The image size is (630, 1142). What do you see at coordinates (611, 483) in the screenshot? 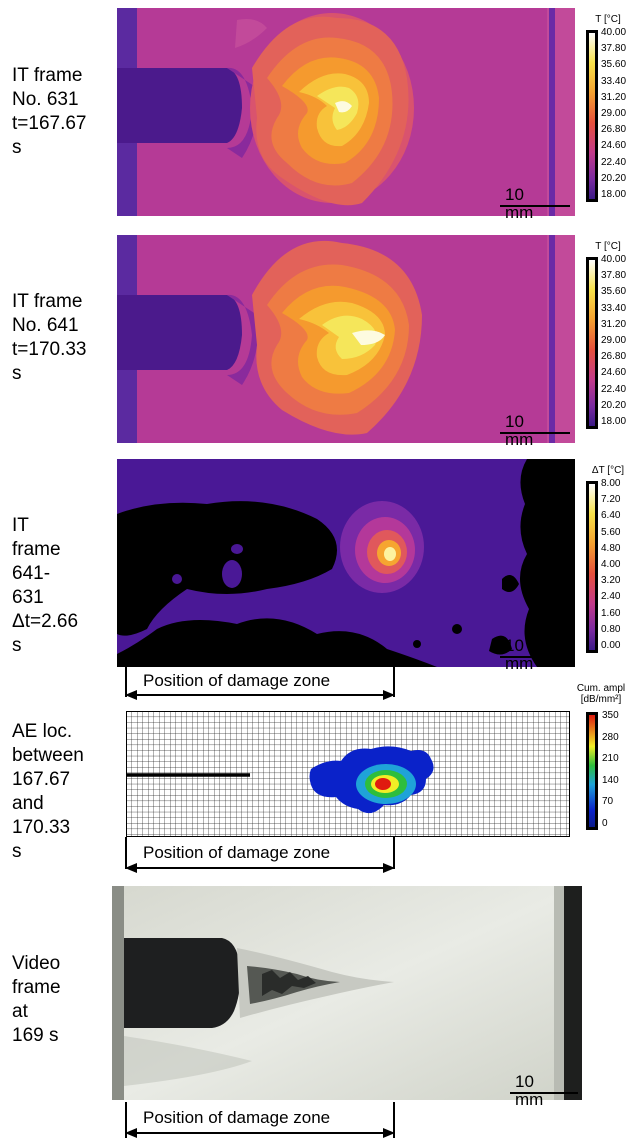
I see `legend-tick-label: 8.00` at bounding box center [611, 483].